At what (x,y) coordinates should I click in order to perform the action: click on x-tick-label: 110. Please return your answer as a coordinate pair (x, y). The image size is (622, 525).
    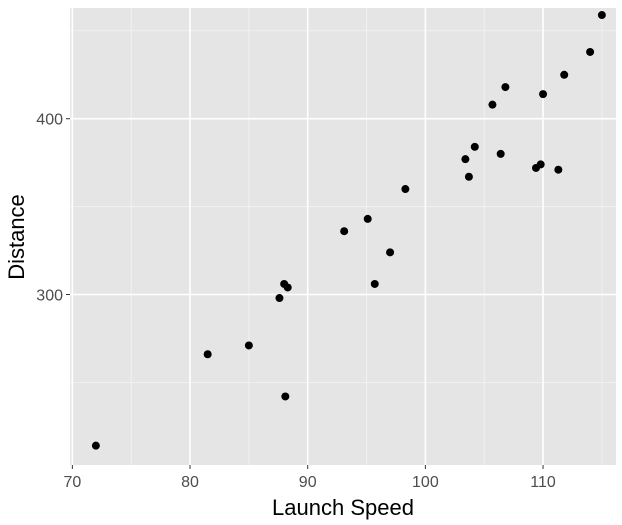
    Looking at the image, I should click on (543, 482).